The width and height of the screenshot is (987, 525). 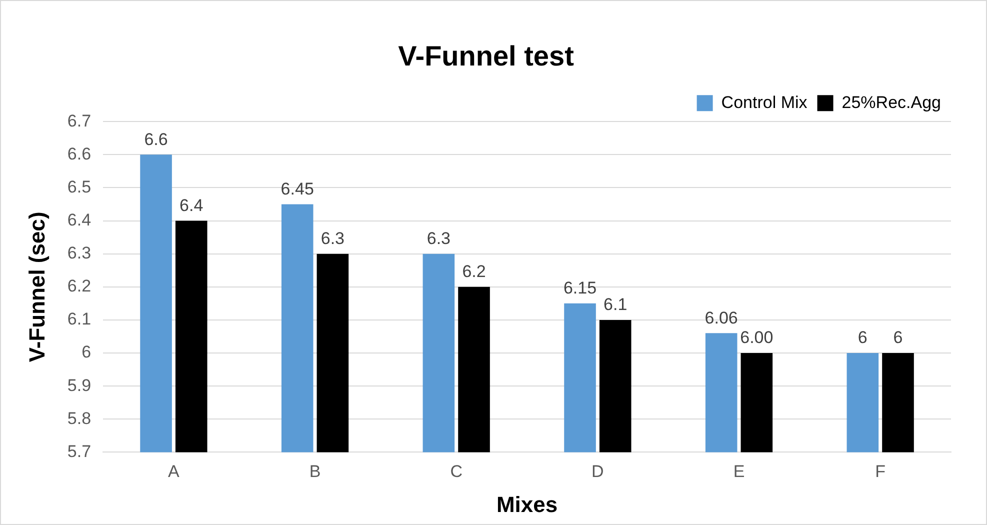 What do you see at coordinates (297, 188) in the screenshot?
I see `data-label: 6.45` at bounding box center [297, 188].